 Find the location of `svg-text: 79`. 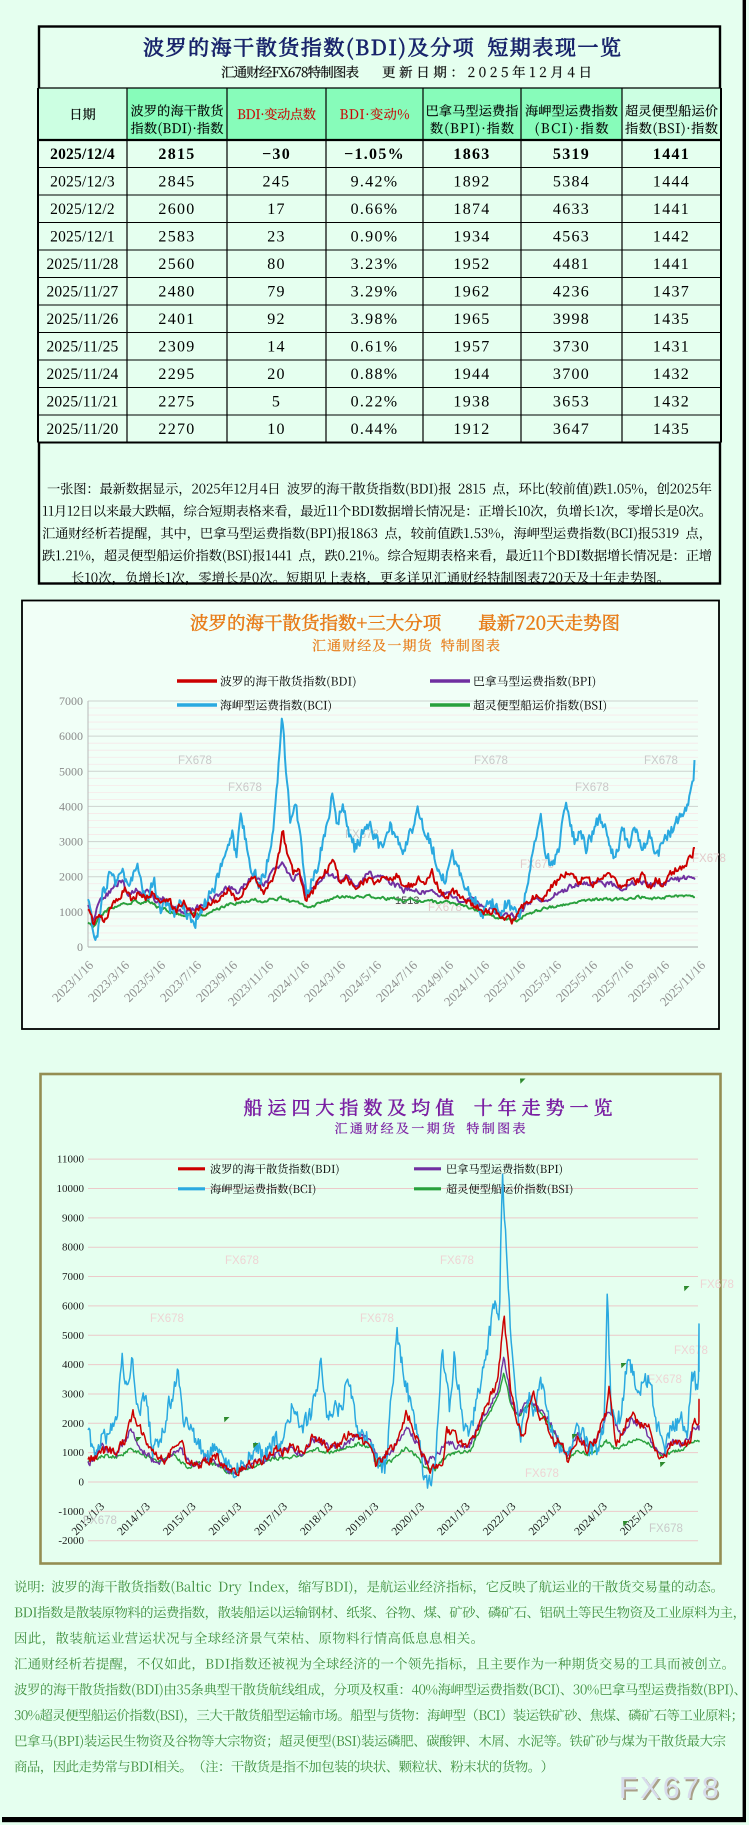

svg-text: 79 is located at coordinates (276, 292).